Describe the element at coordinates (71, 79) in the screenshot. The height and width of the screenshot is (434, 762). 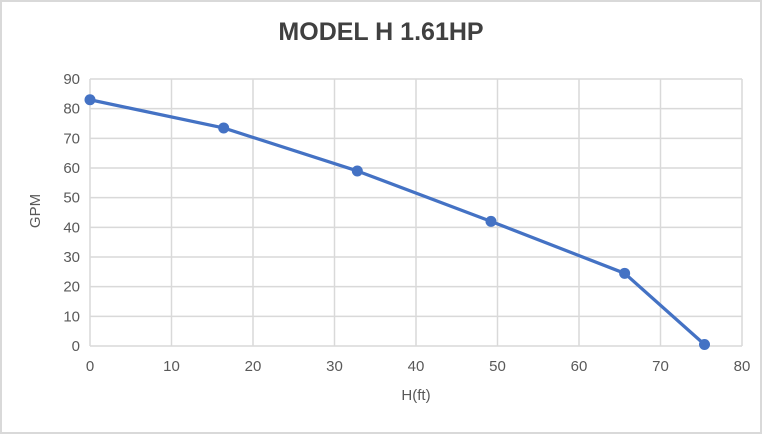
I see `y-tick-label: 90` at that location.